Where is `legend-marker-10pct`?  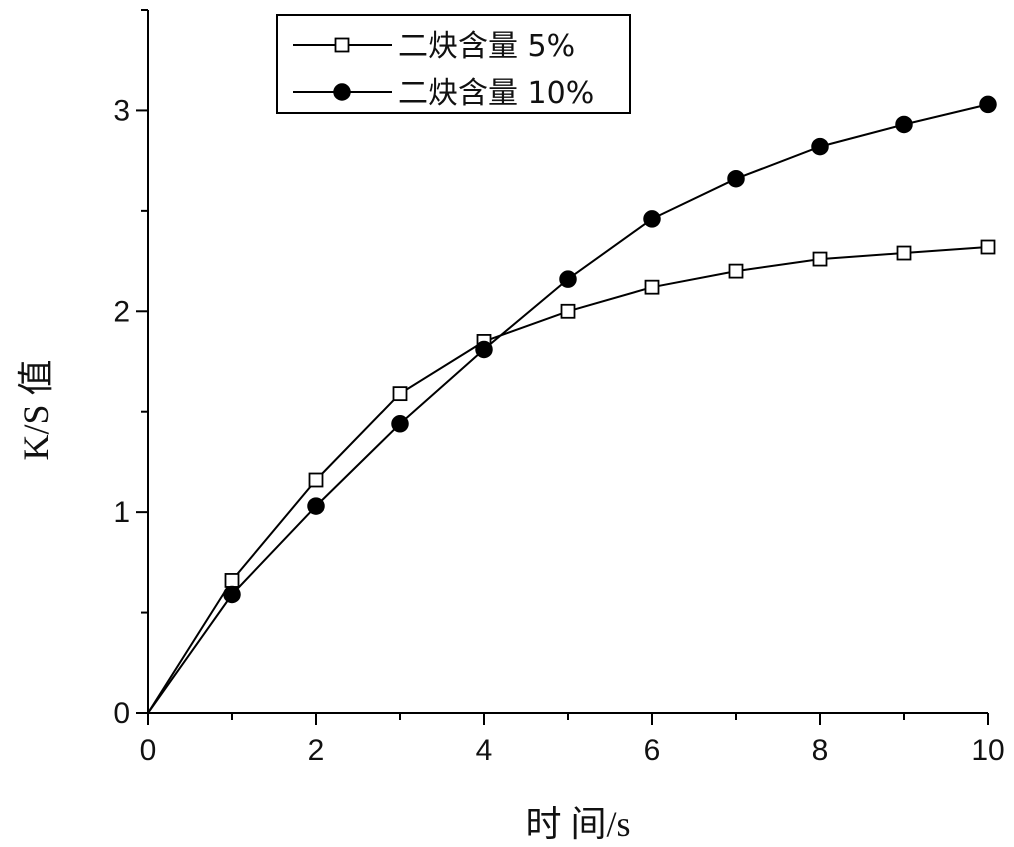
legend-marker-10pct is located at coordinates (342, 92).